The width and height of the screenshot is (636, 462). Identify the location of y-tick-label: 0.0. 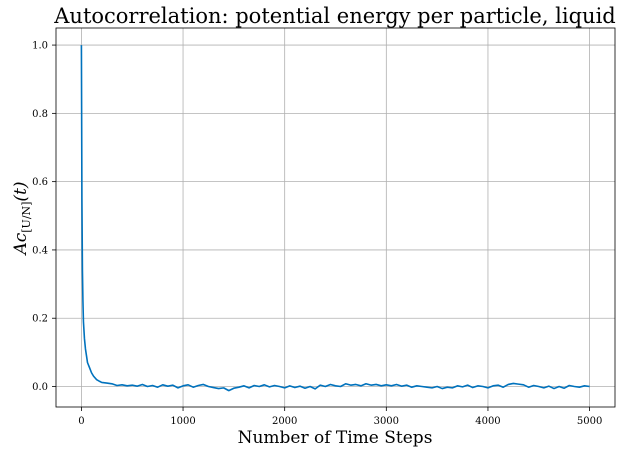
(40, 387).